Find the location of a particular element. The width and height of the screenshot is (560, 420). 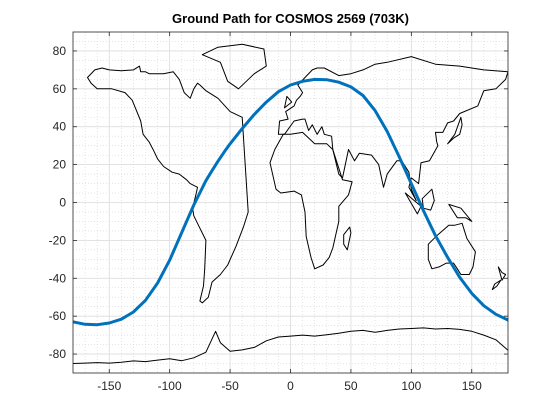

y-tick-label: -80 is located at coordinates (58, 354).